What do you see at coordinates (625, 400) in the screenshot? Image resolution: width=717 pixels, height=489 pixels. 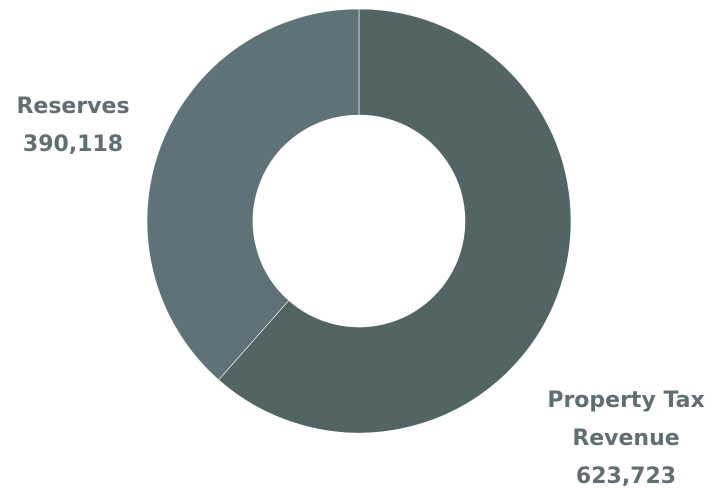 I see `slice-name-label-0-0: Property Tax` at bounding box center [625, 400].